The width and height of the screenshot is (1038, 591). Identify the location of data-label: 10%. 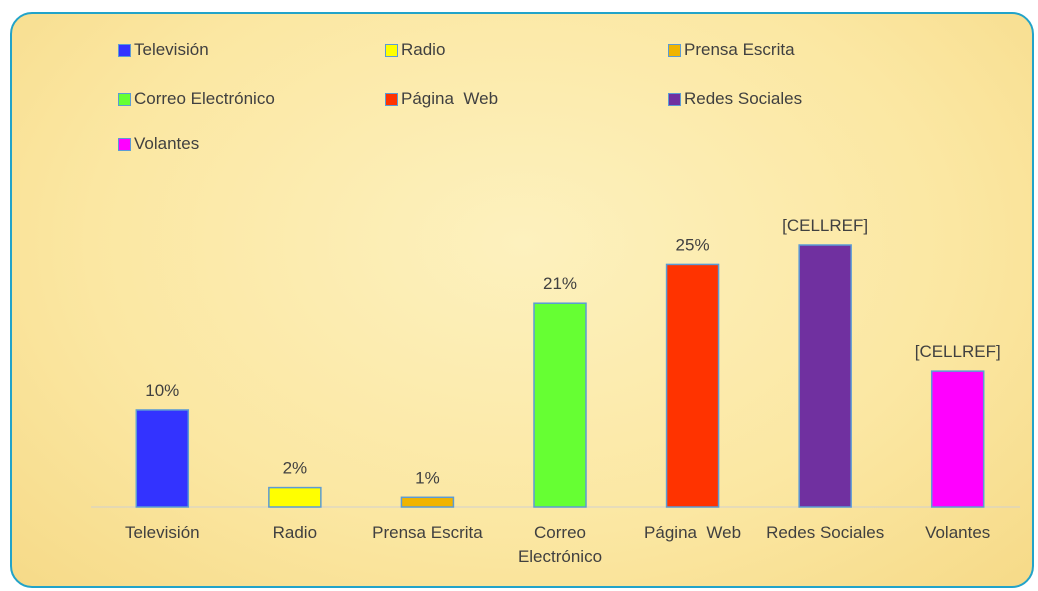
(162, 390).